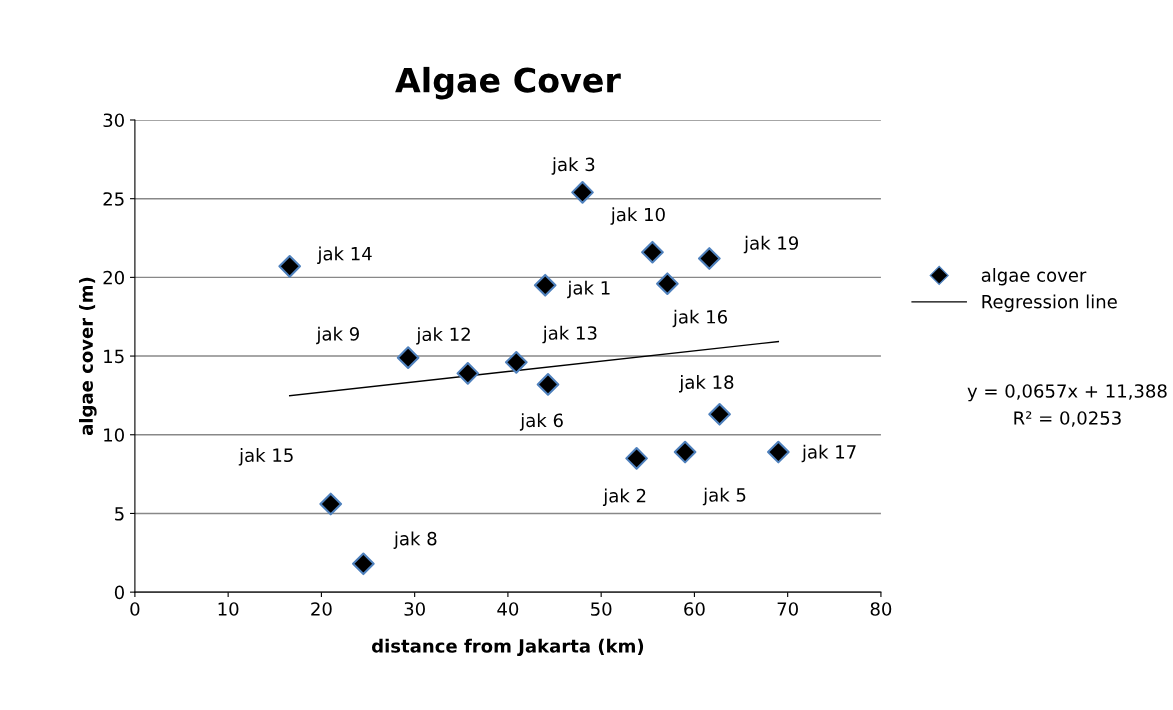  What do you see at coordinates (787, 609) in the screenshot?
I see `x-tick-label: 70` at bounding box center [787, 609].